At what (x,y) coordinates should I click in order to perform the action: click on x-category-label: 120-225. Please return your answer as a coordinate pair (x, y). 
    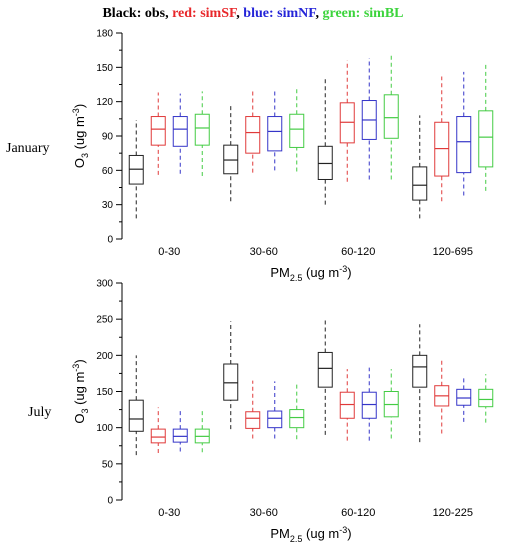
    Looking at the image, I should click on (453, 513).